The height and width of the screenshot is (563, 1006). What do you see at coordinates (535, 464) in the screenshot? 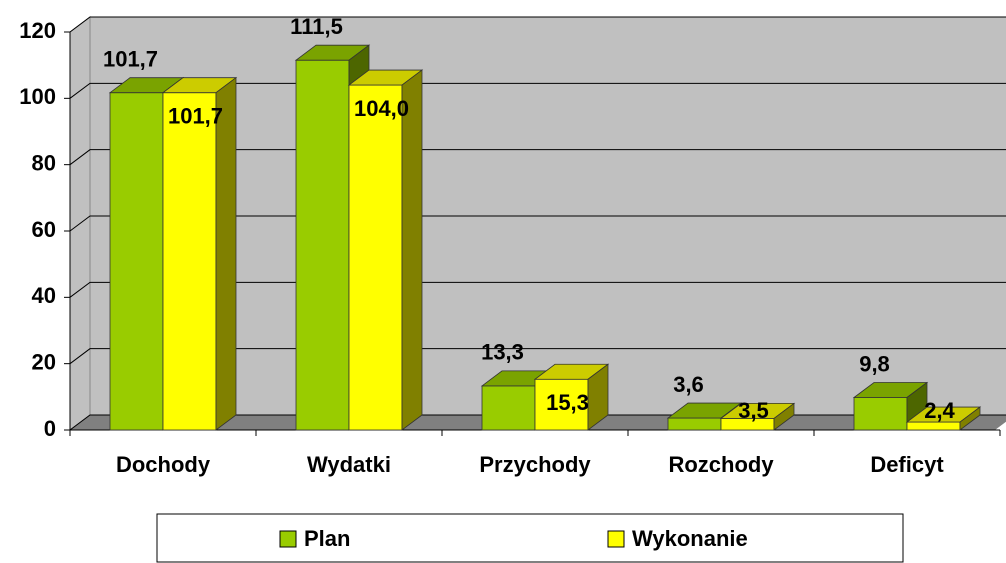
I see `x-tick-label: Przychody` at bounding box center [535, 464].